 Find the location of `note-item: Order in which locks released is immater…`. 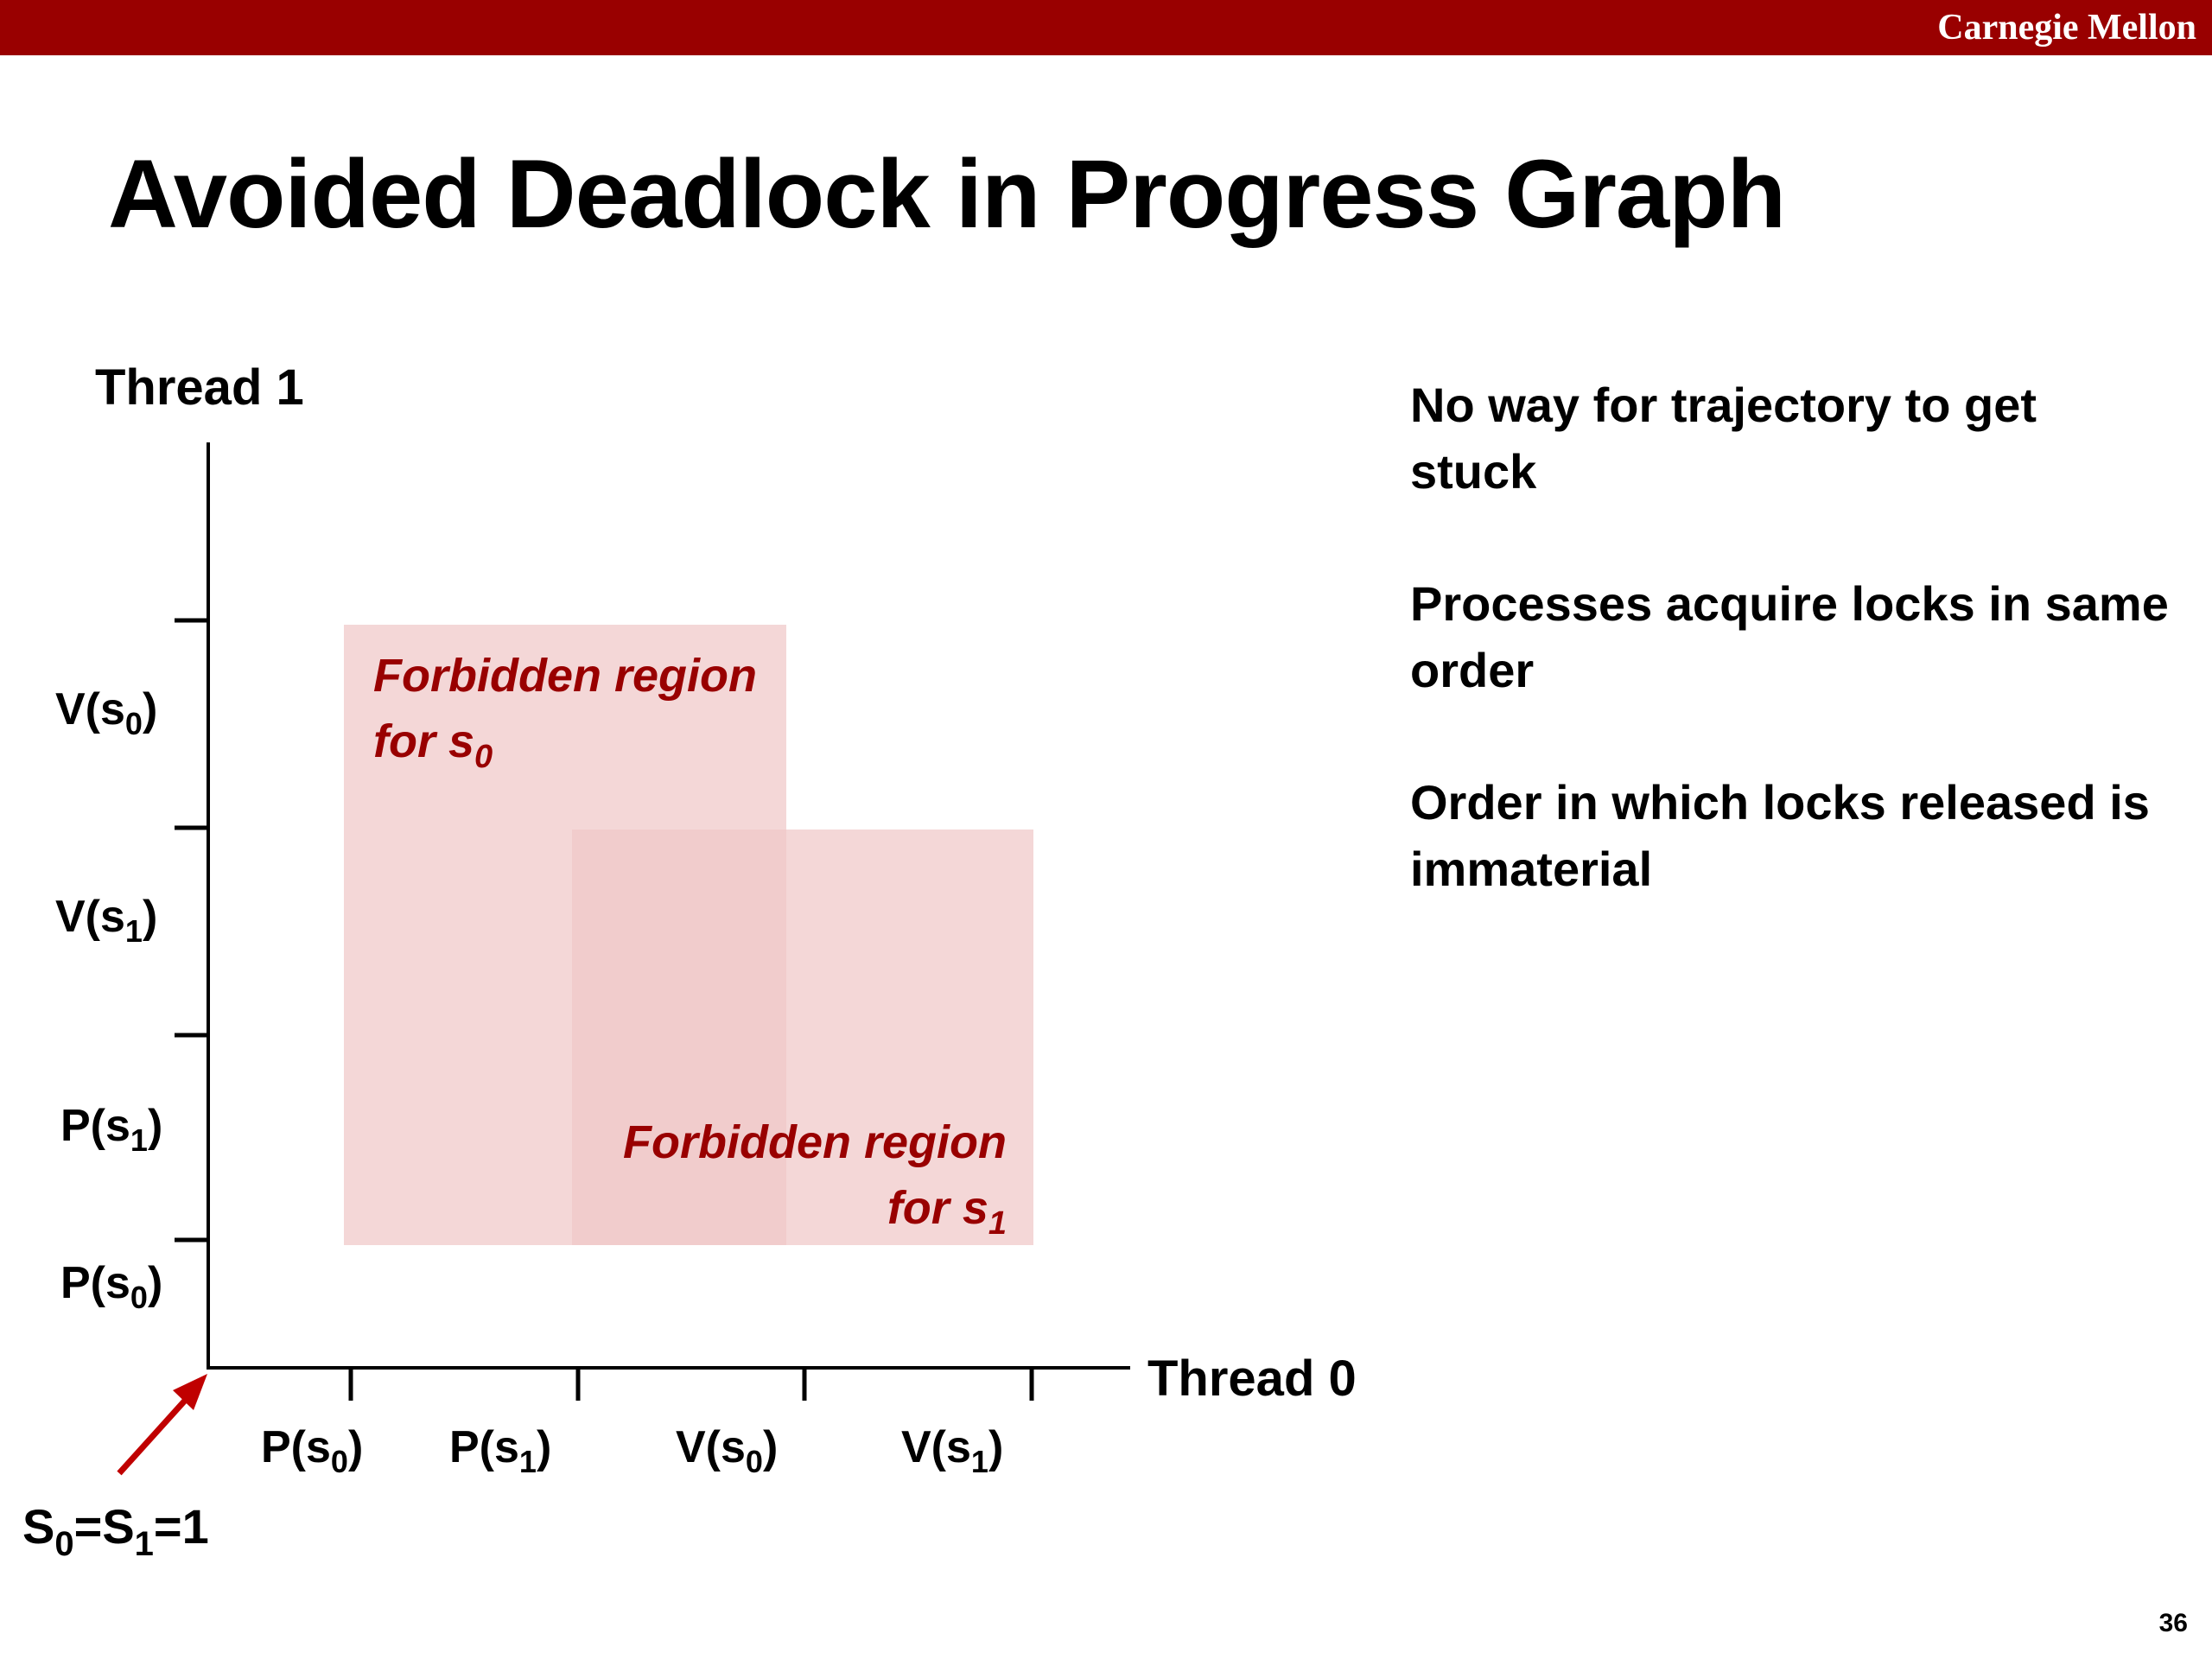

note-item: Order in which locks released is immater… is located at coordinates (1780, 835).